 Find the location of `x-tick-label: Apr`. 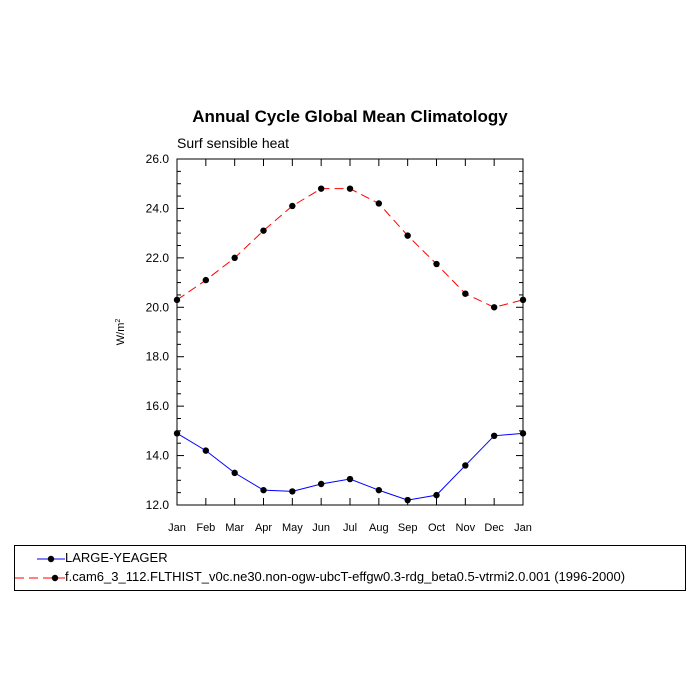

x-tick-label: Apr is located at coordinates (263, 528).